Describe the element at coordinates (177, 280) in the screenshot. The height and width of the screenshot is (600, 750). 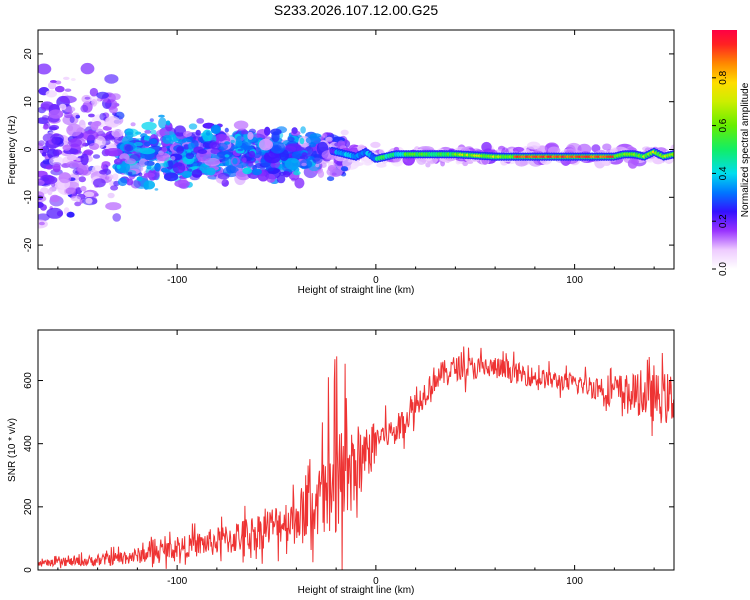
I see `top-x-tick-label: -100` at that location.